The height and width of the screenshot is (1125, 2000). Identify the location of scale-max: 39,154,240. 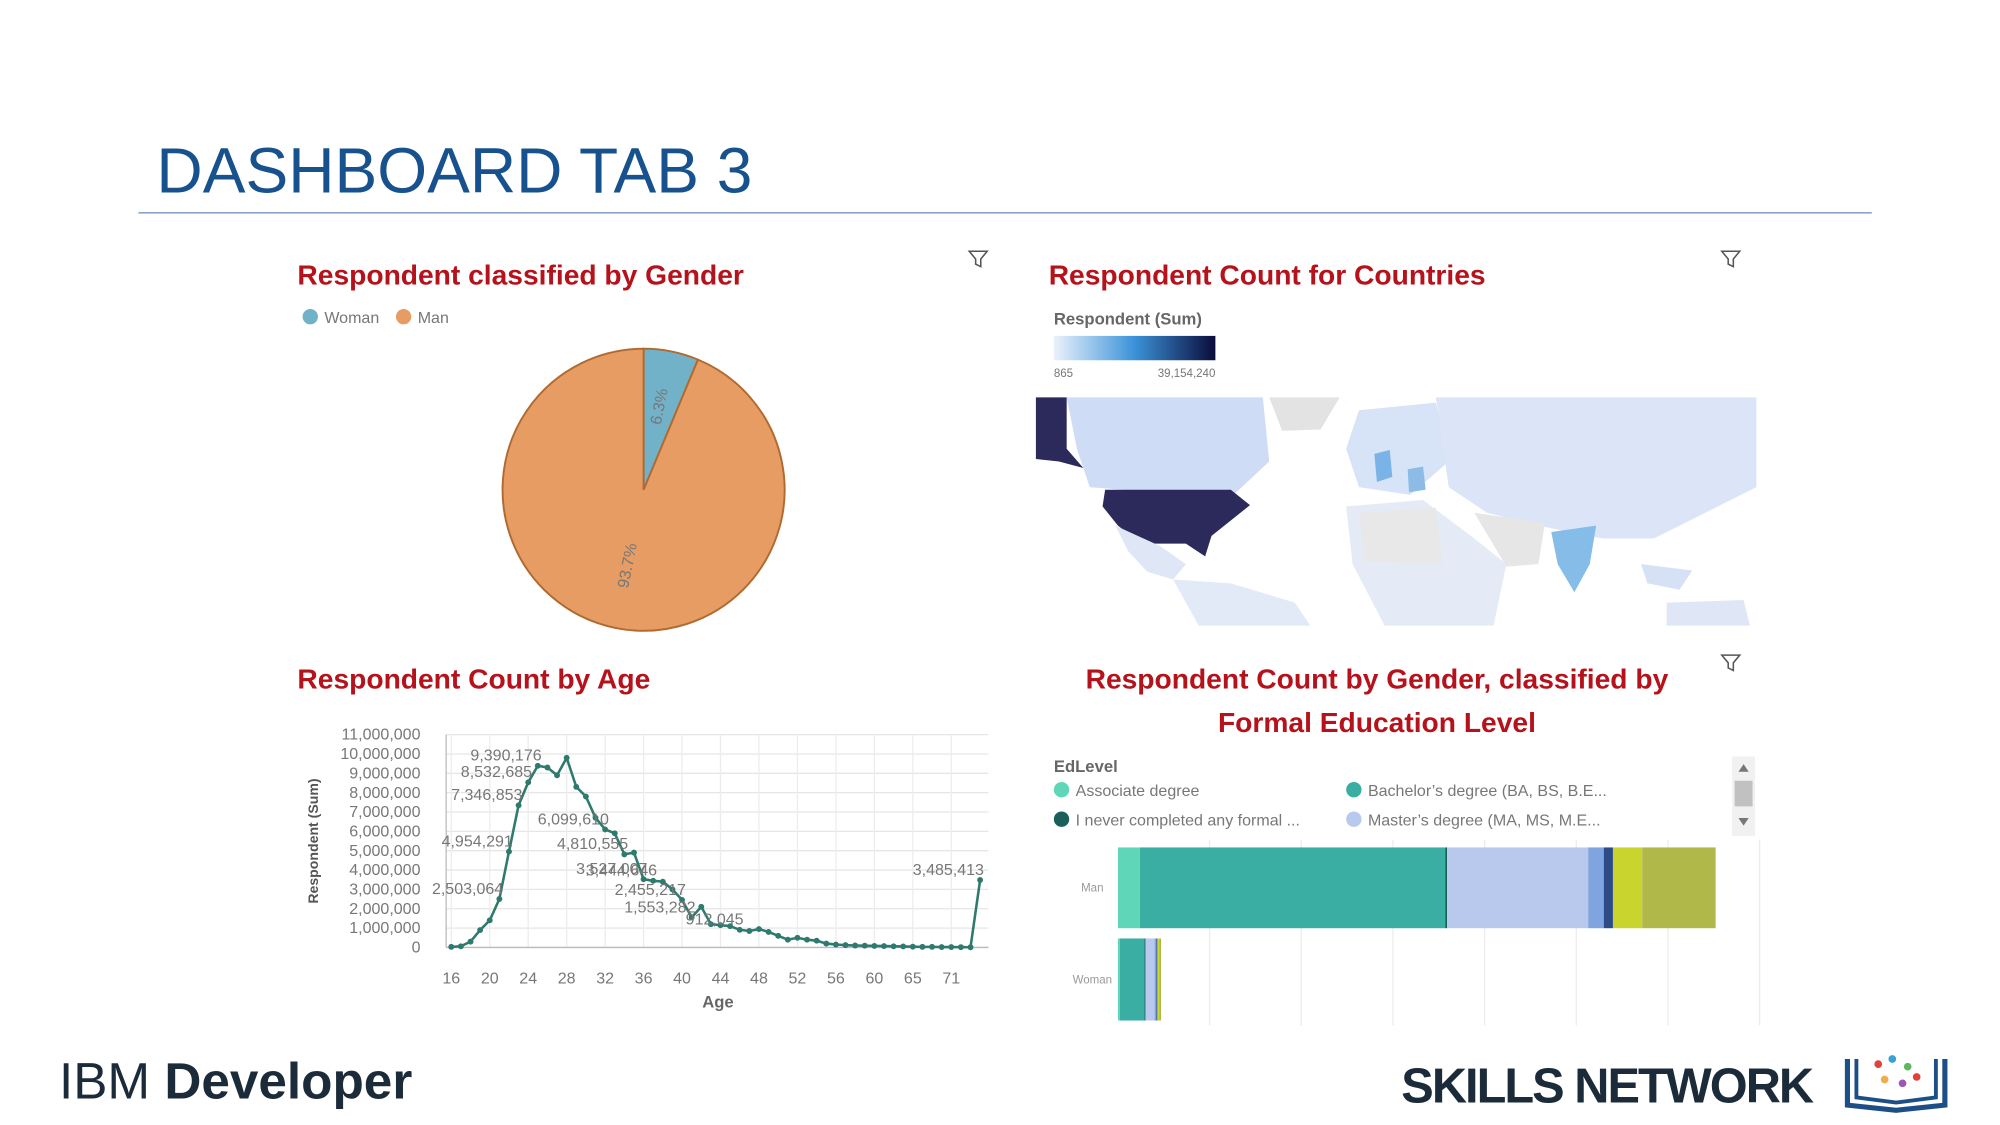
(1187, 374).